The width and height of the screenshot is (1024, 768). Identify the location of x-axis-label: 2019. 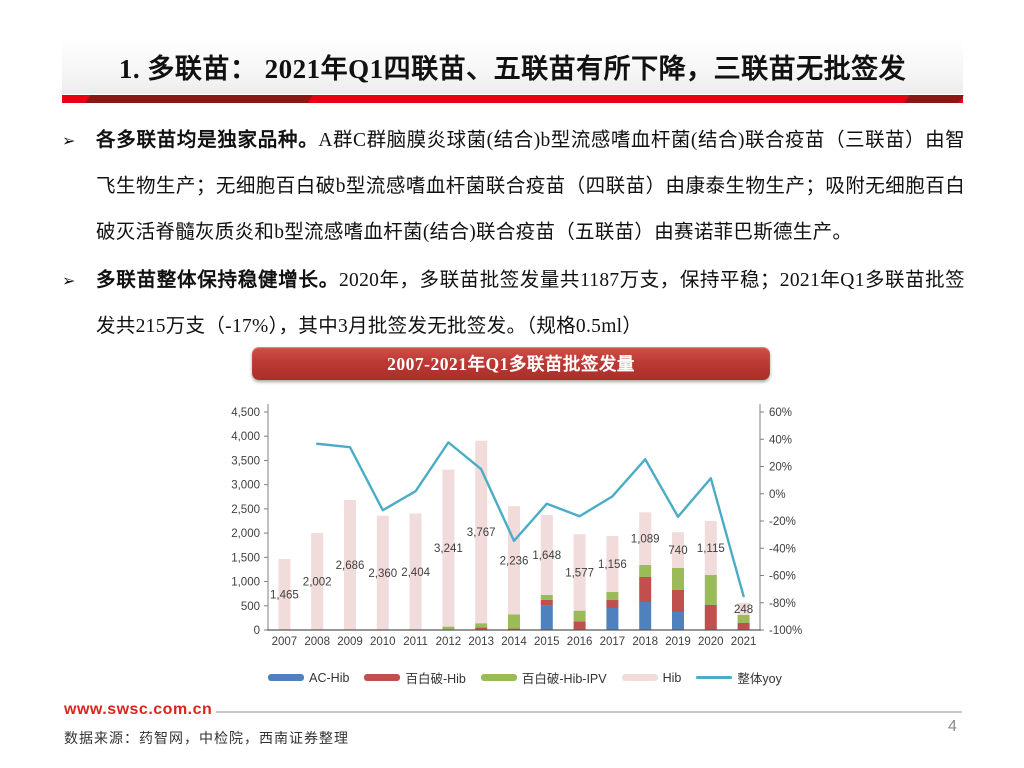
(678, 642).